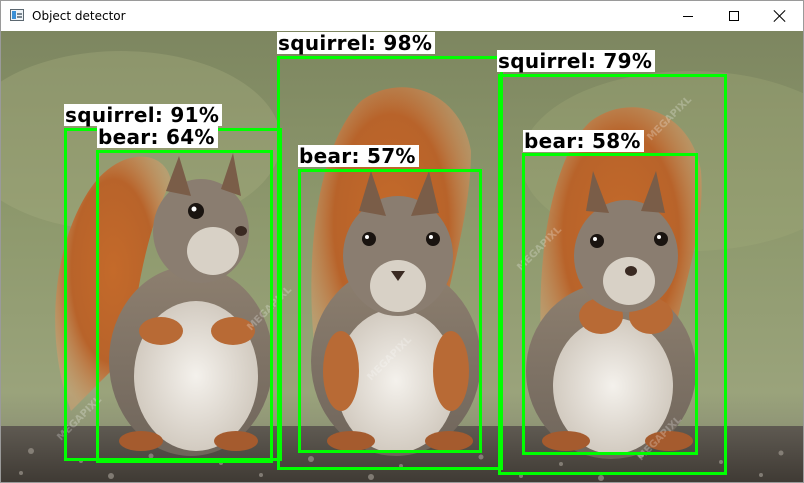 The height and width of the screenshot is (483, 804). Describe the element at coordinates (17, 15) in the screenshot. I see `app-window-icon` at that location.